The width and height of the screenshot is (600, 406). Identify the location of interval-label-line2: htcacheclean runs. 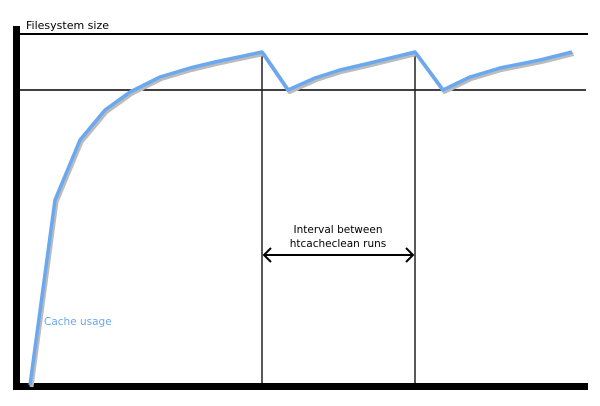
(338, 244).